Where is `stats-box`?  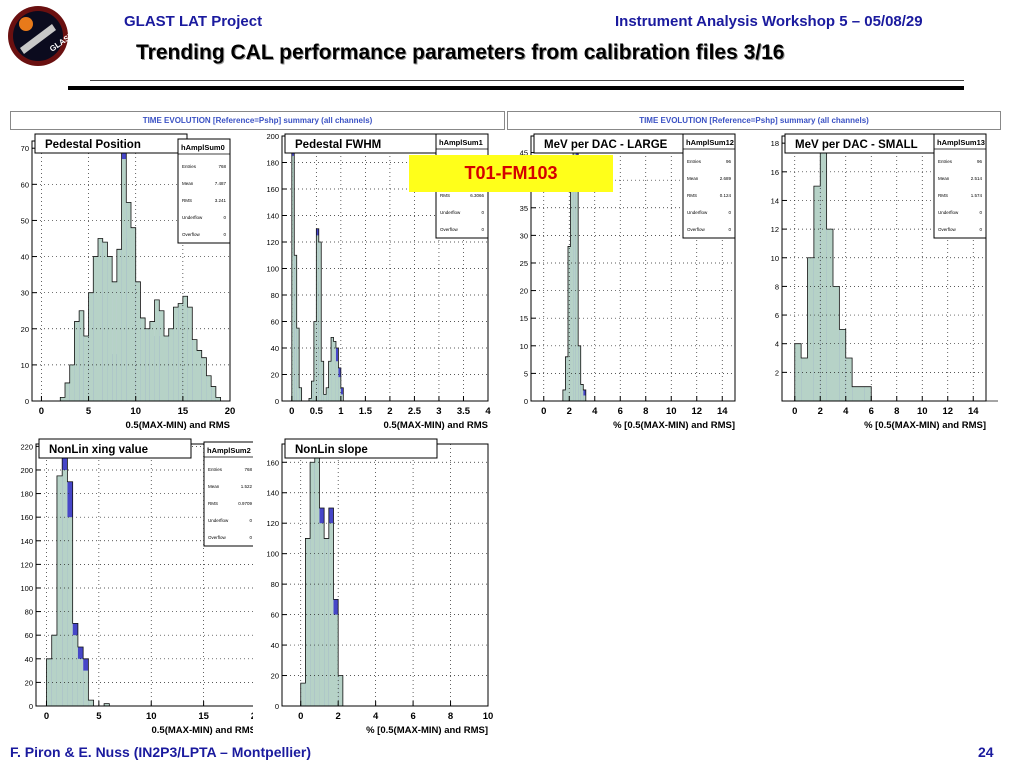 stats-box is located at coordinates (204, 191).